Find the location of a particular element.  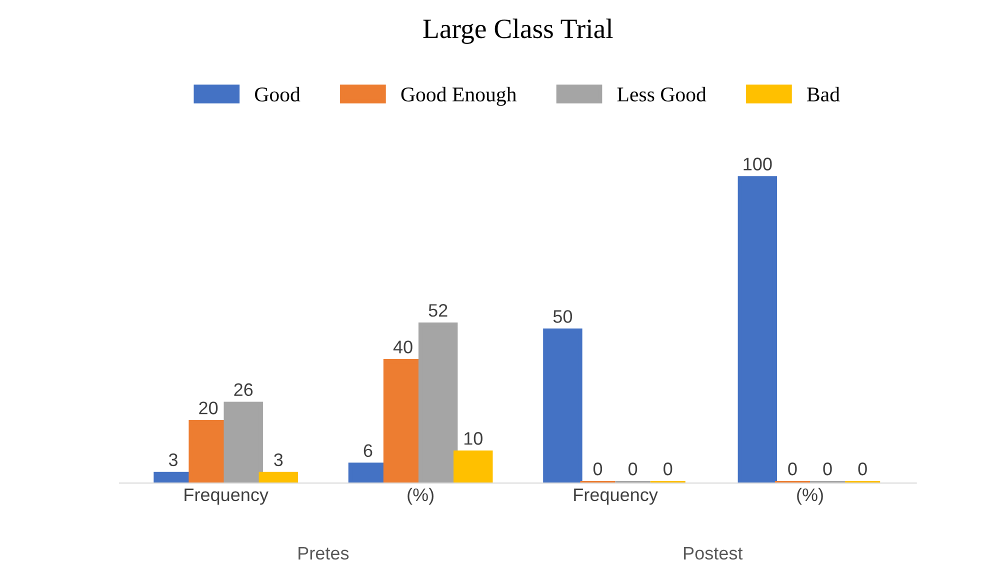

data-label: 100 is located at coordinates (758, 164).